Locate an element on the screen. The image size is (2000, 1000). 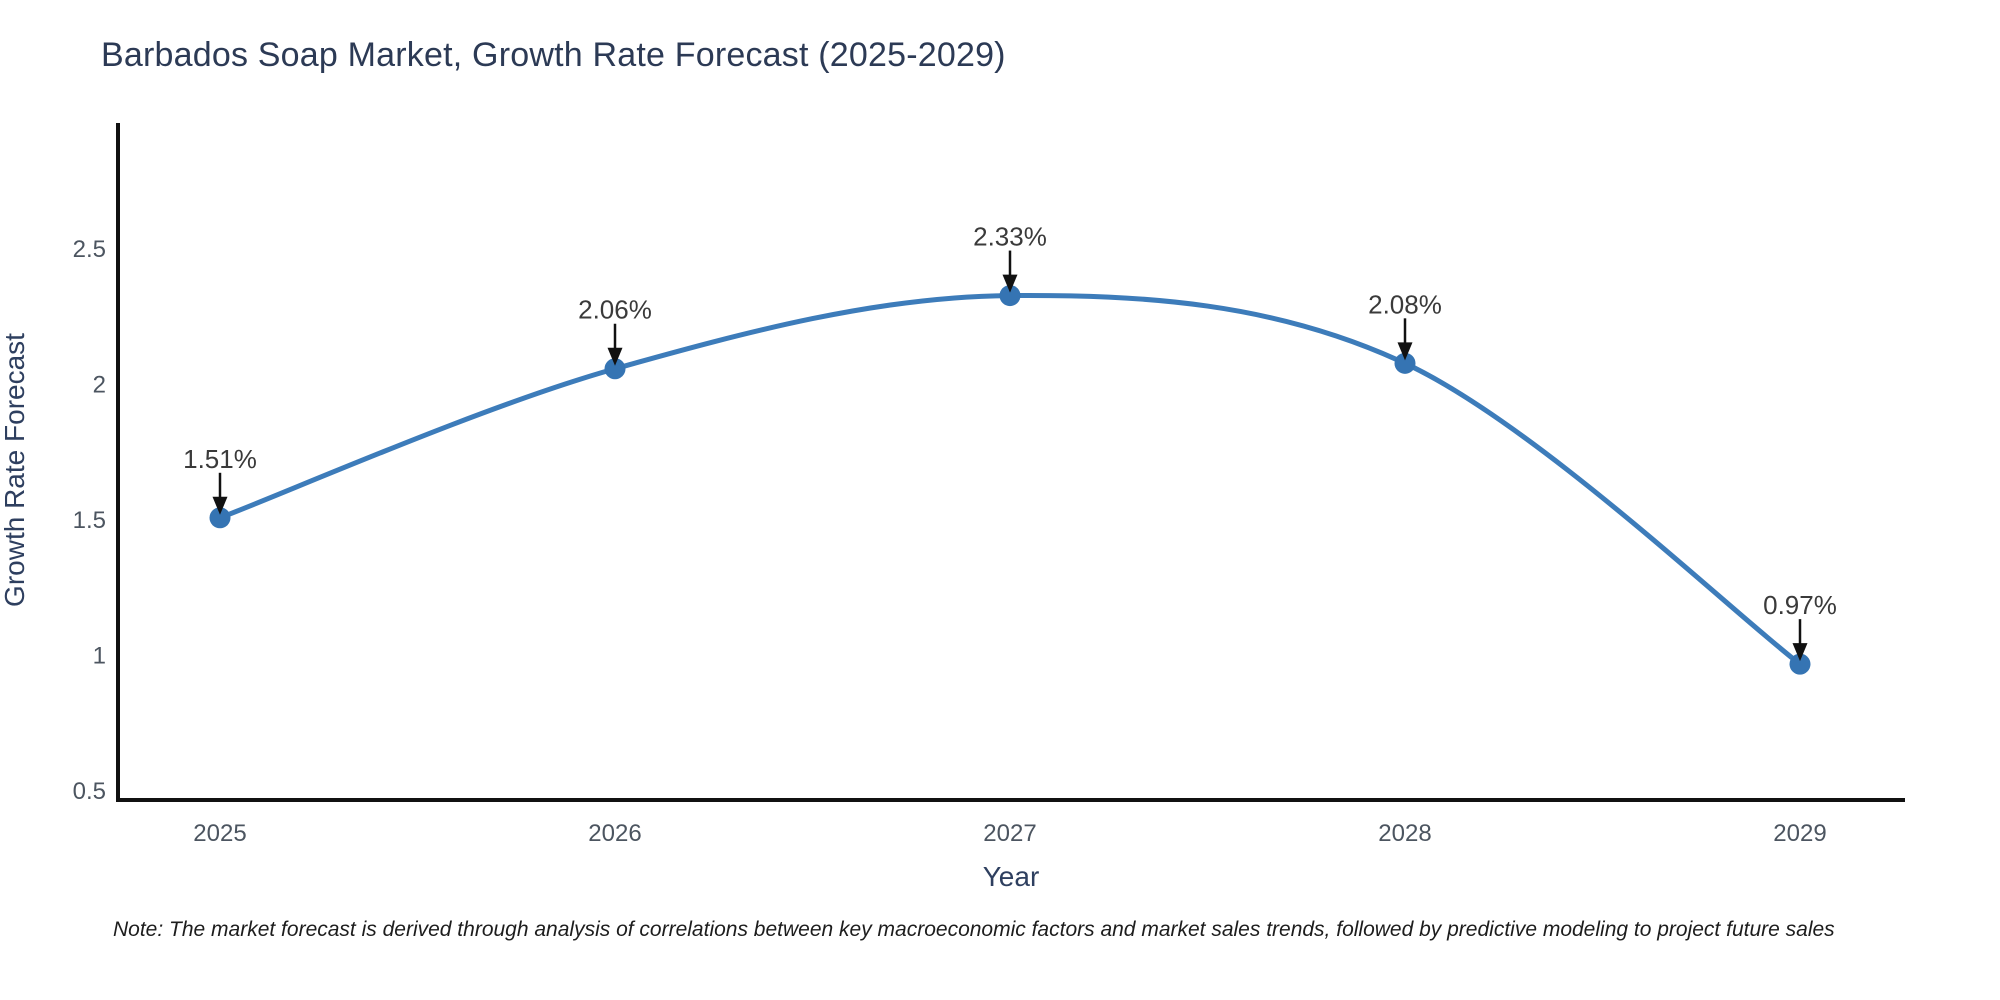
y-tick-label: 1 is located at coordinates (99, 656).